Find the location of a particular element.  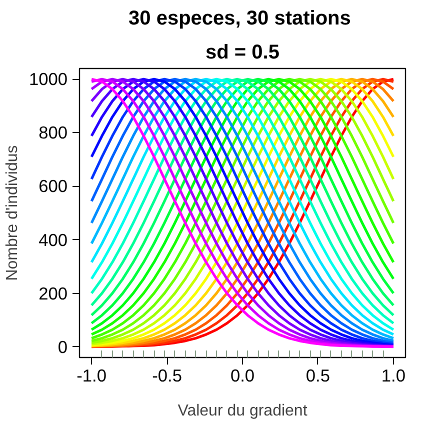

x-tick-label: 0.5 is located at coordinates (318, 376).